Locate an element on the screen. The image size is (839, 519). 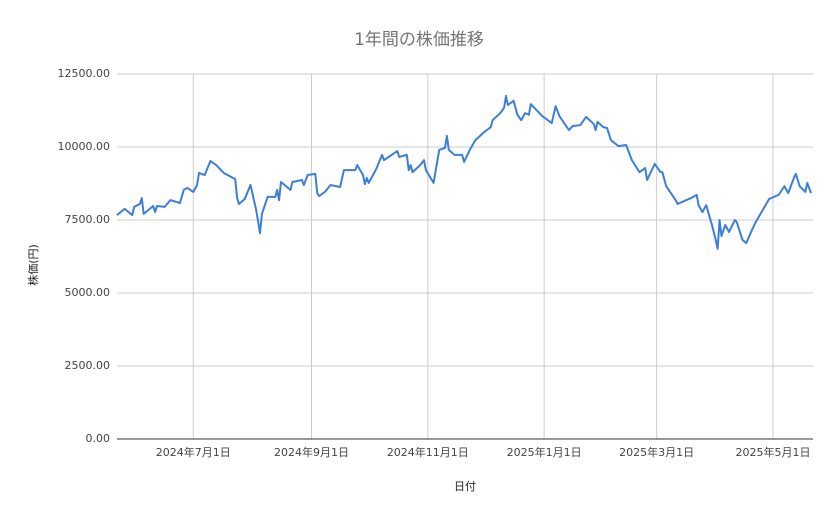
x-tick-label: 2025年5月1日 is located at coordinates (772, 452).